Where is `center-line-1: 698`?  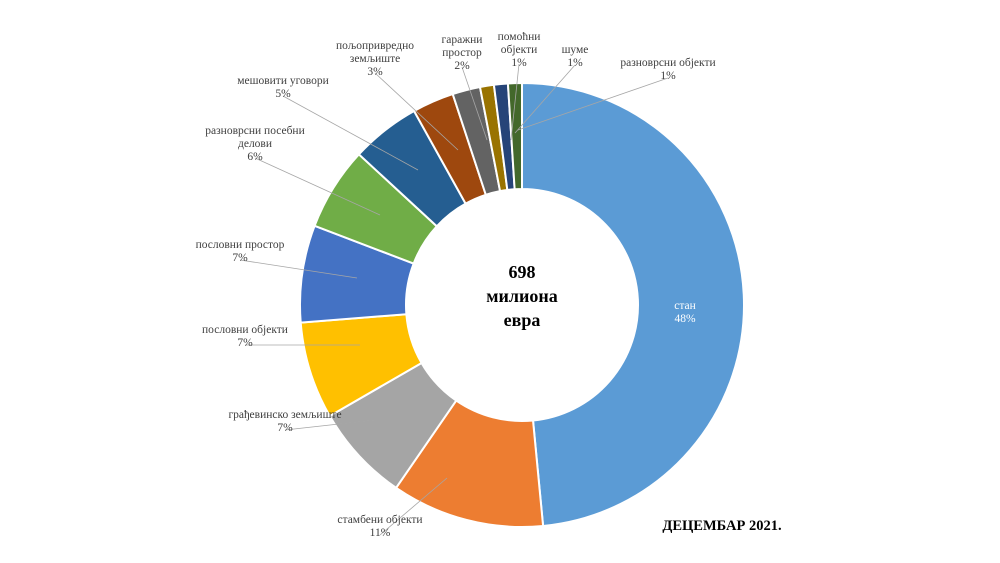 center-line-1: 698 is located at coordinates (522, 272).